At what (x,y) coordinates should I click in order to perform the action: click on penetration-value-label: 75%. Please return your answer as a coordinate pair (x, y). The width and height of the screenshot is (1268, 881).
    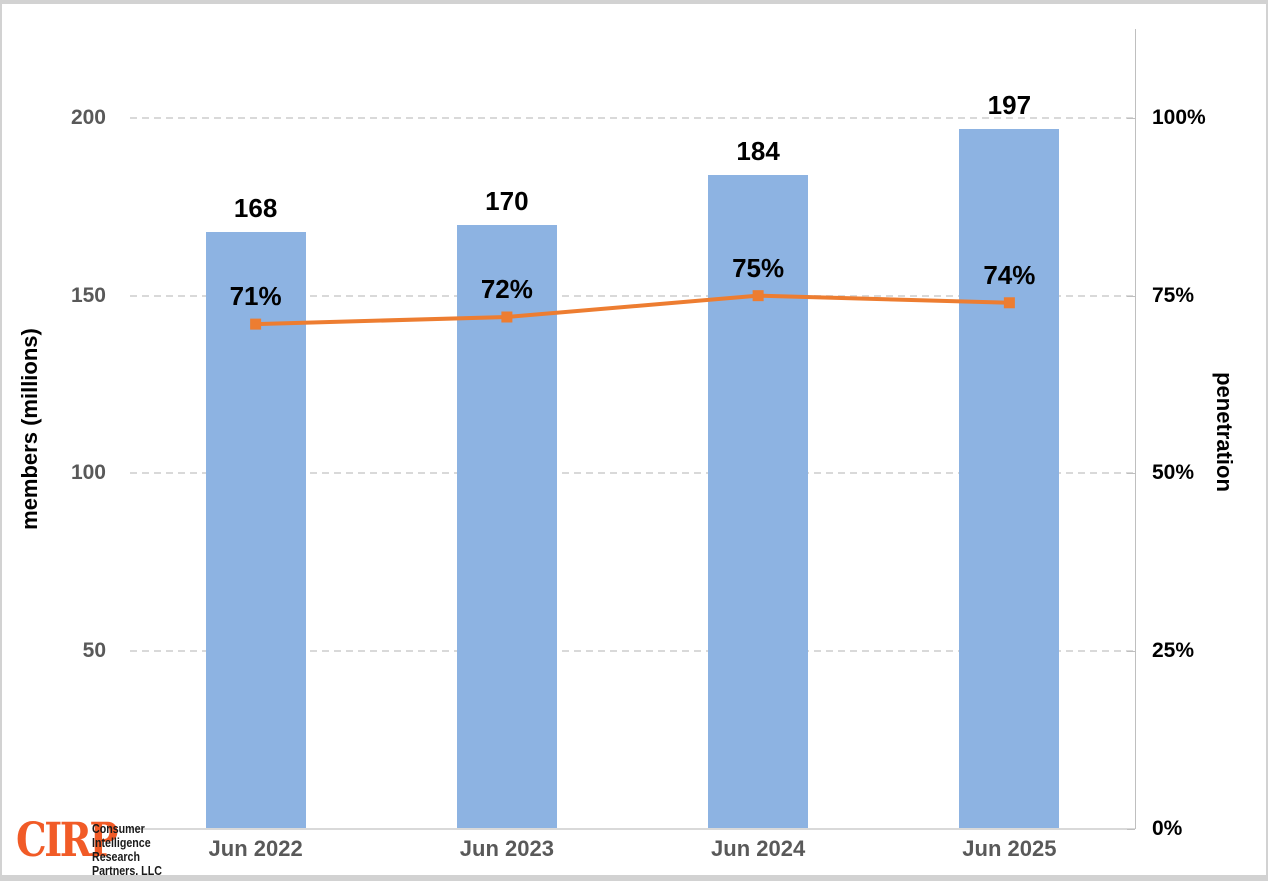
    Looking at the image, I should click on (758, 267).